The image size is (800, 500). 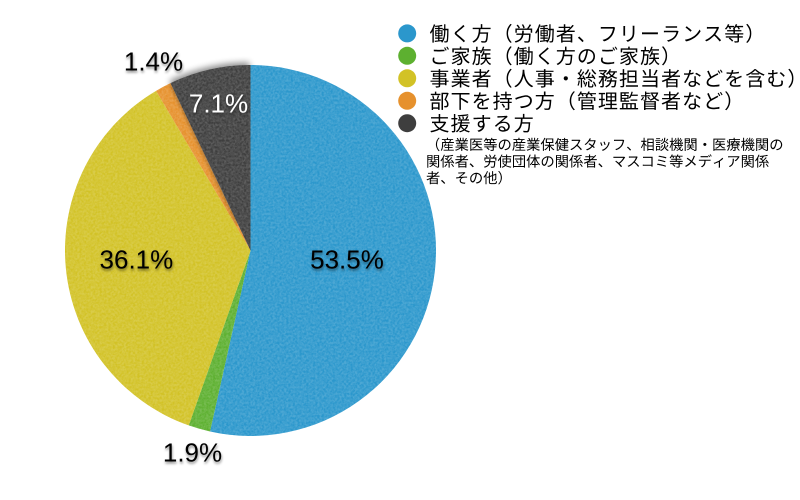 I want to click on svg-text: 53.5%, so click(x=347, y=259).